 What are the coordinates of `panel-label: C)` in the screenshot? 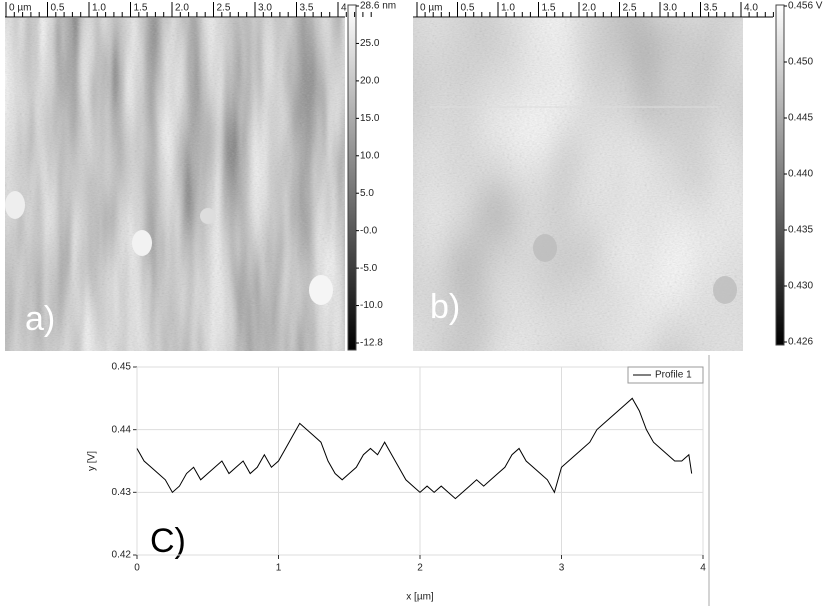 It's located at (168, 541).